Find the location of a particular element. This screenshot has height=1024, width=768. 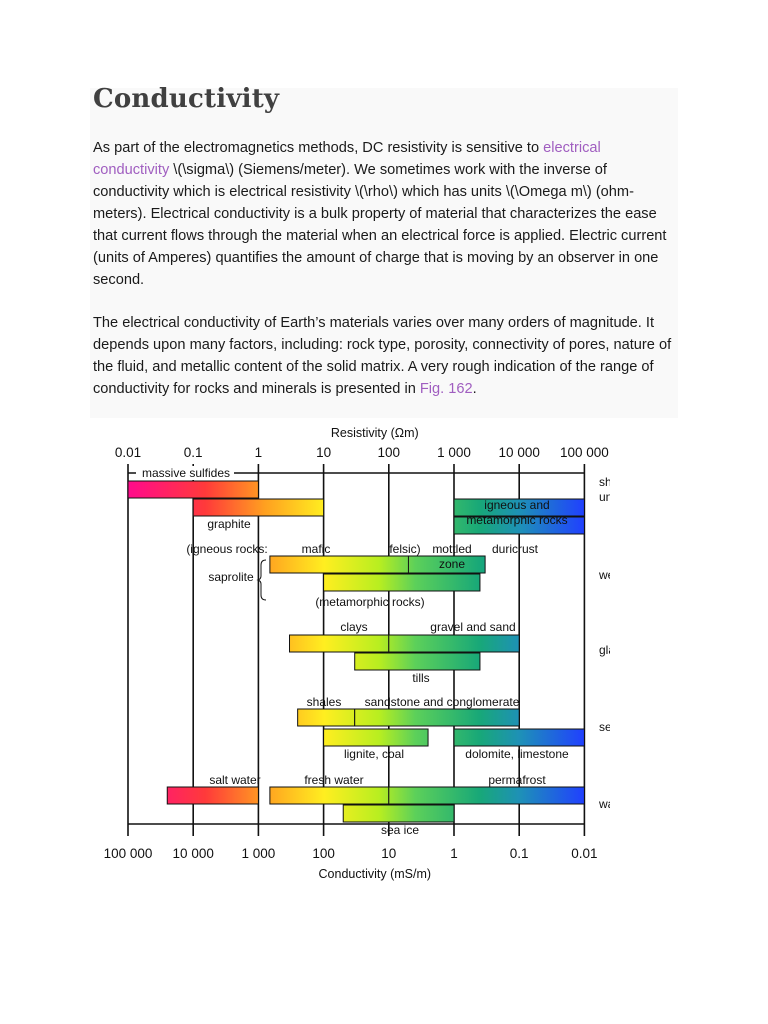

label-clays: clays is located at coordinates (353, 627).